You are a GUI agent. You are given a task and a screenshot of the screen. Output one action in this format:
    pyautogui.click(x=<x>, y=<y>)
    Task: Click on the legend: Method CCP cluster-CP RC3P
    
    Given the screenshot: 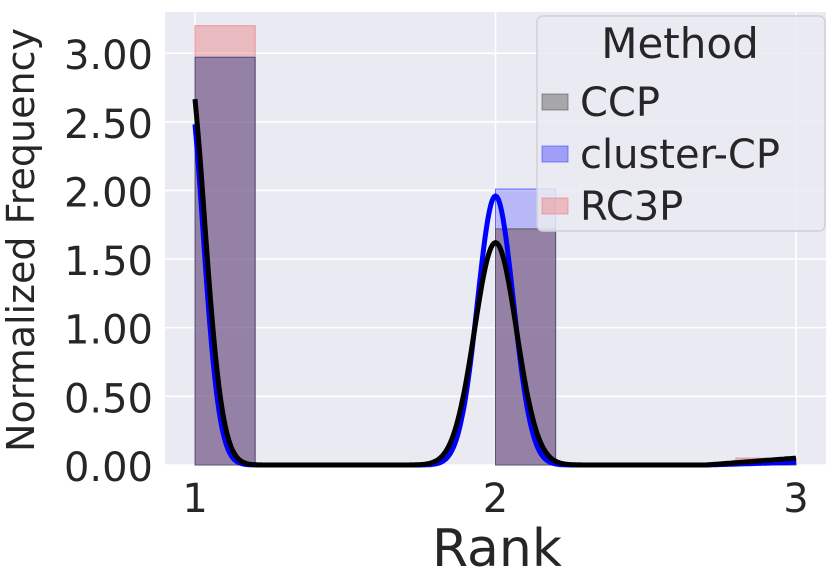 What is the action you would take?
    pyautogui.click(x=681, y=123)
    